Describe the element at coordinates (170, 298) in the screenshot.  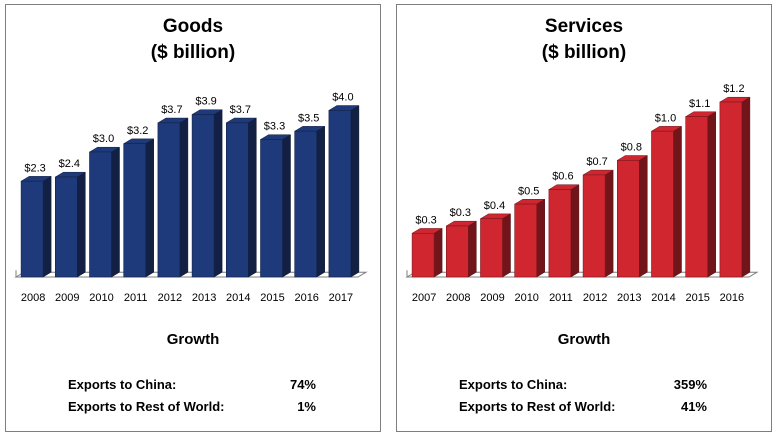
I see `x-tick-label: 2012` at that location.